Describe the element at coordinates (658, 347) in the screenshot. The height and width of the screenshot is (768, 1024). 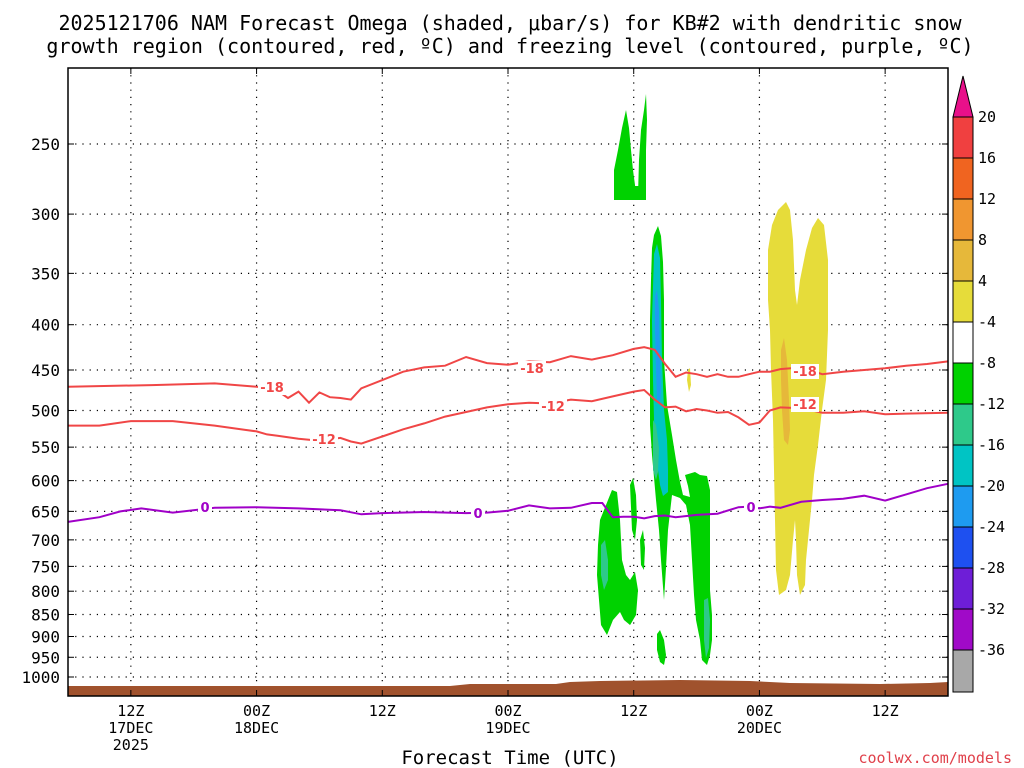
I see `omega-region-blue-core` at that location.